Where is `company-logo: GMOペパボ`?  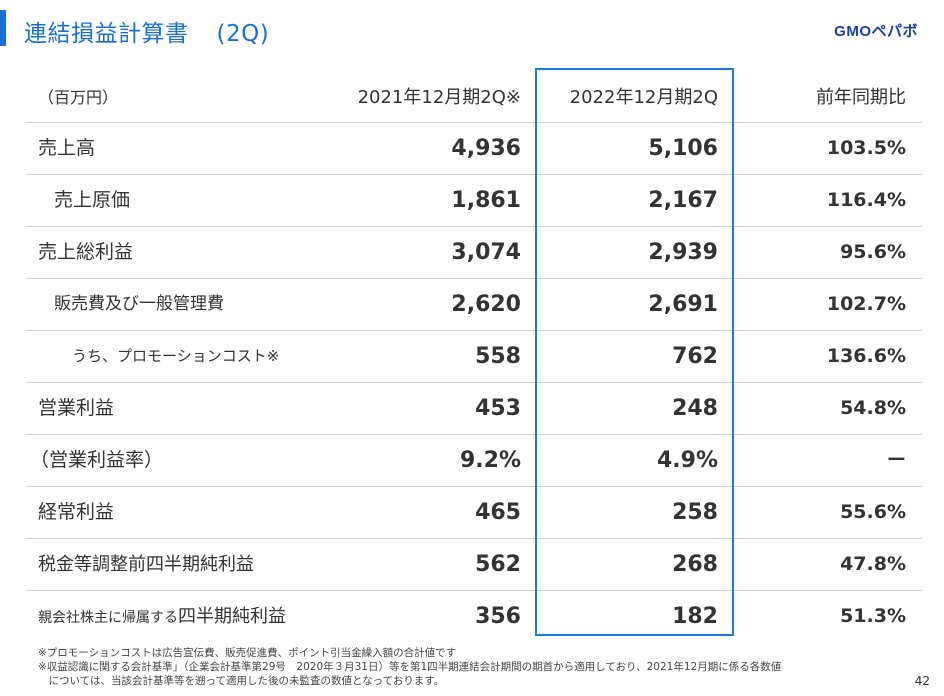
company-logo: GMOペパボ is located at coordinates (876, 31).